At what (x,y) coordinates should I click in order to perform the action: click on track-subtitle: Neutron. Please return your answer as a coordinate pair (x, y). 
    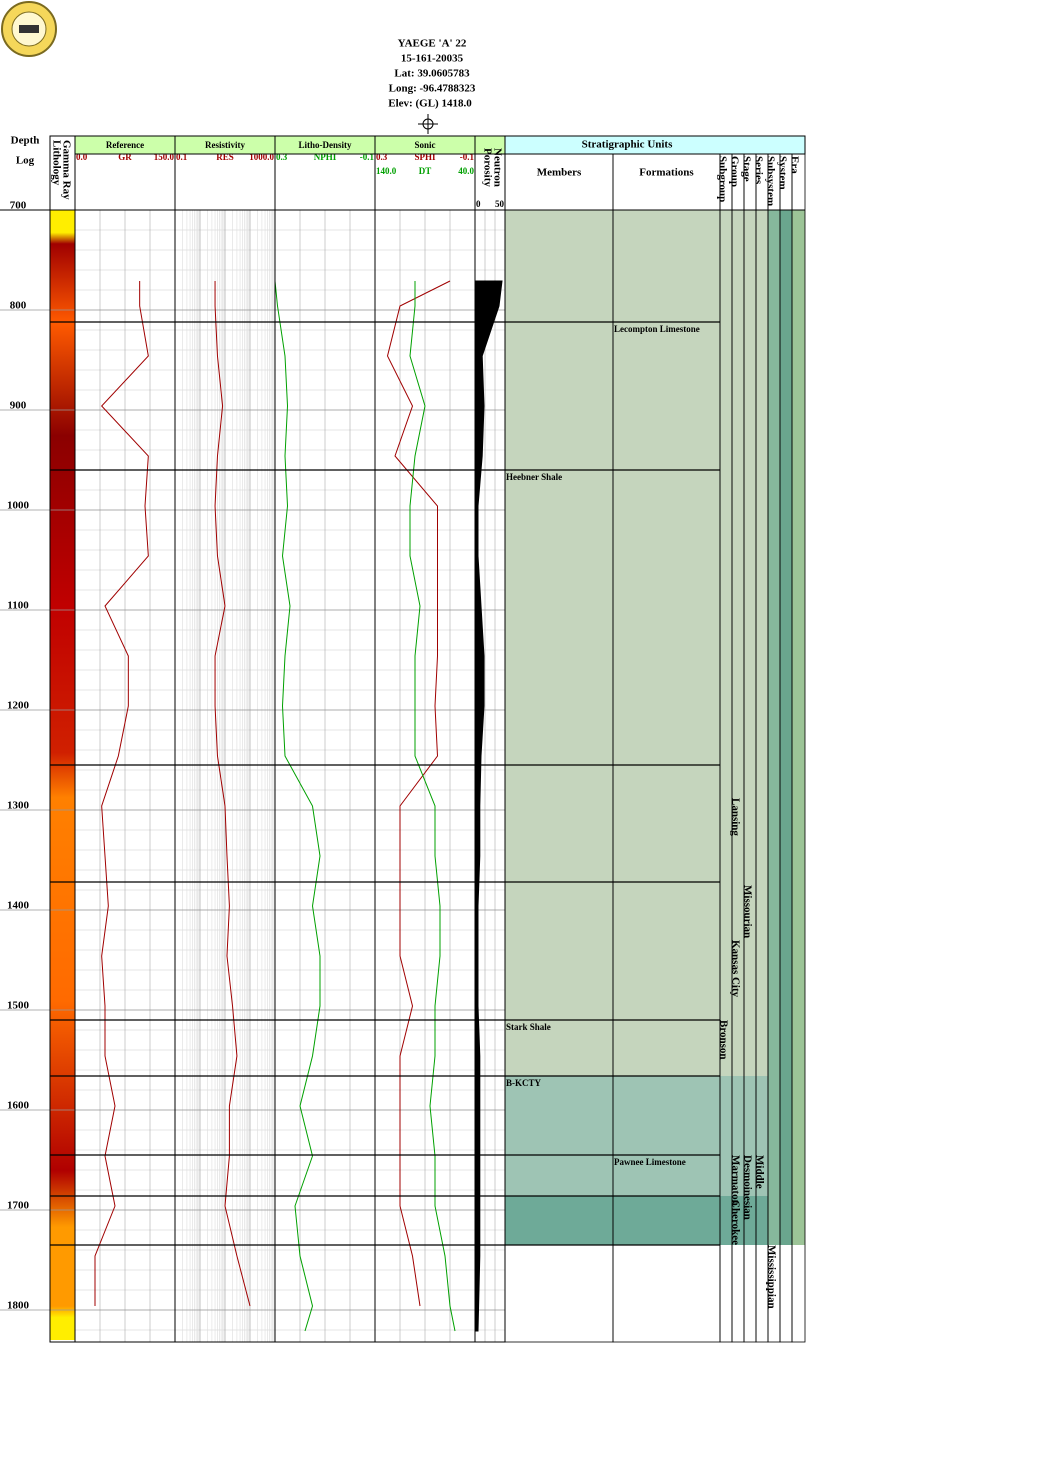
    Looking at the image, I should click on (497, 167).